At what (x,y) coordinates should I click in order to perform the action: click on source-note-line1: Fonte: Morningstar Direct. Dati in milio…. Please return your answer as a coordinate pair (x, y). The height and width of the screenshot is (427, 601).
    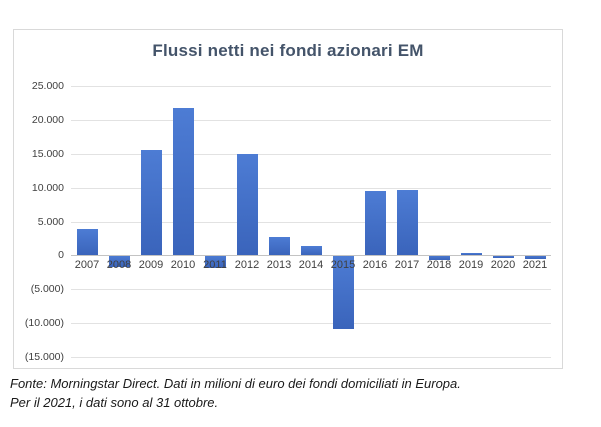
    Looking at the image, I should click on (235, 383).